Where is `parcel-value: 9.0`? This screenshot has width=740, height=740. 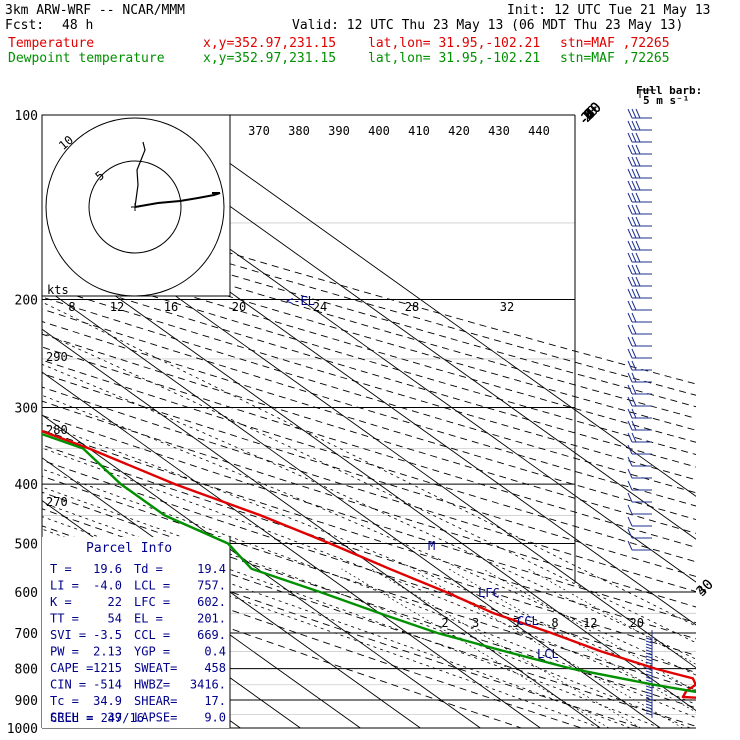
parcel-value: 9.0 is located at coordinates (215, 718).